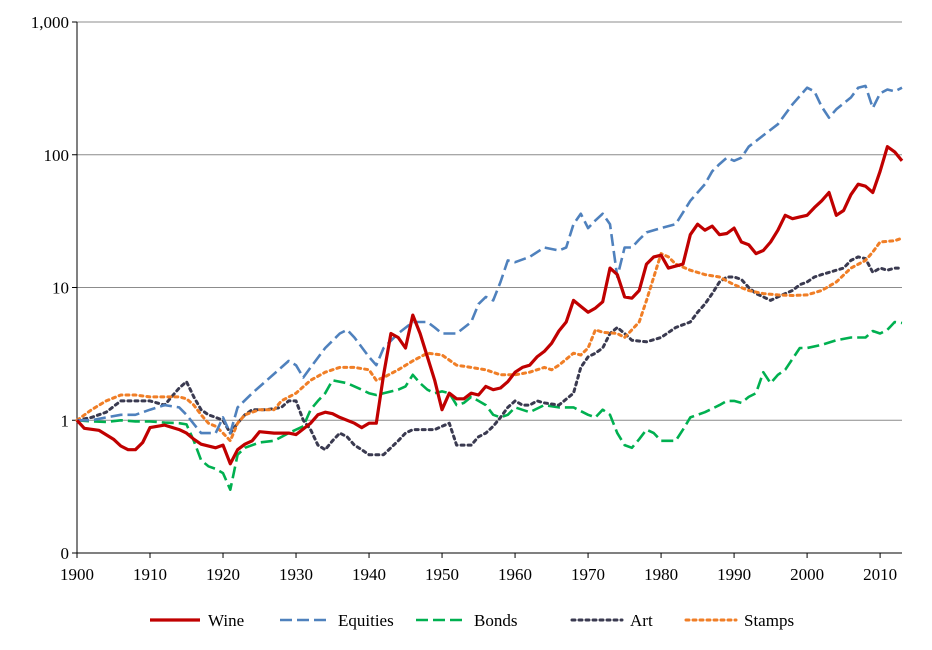  I want to click on y-tick-labels: 0 1 10 100 1,000, so click(54, 288).